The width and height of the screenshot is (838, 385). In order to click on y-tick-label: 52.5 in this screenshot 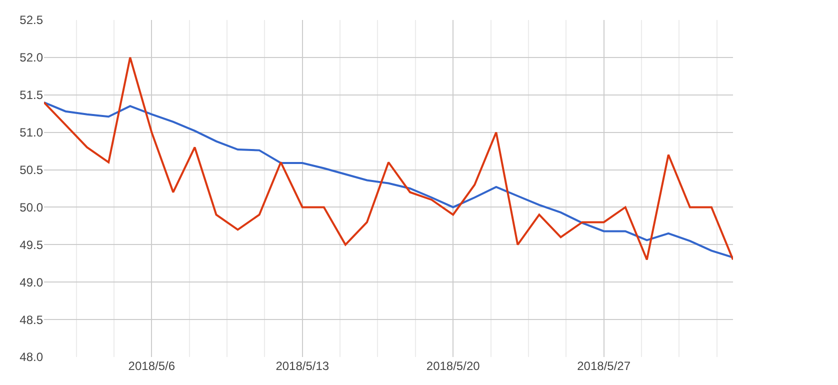, I will do `click(32, 20)`.